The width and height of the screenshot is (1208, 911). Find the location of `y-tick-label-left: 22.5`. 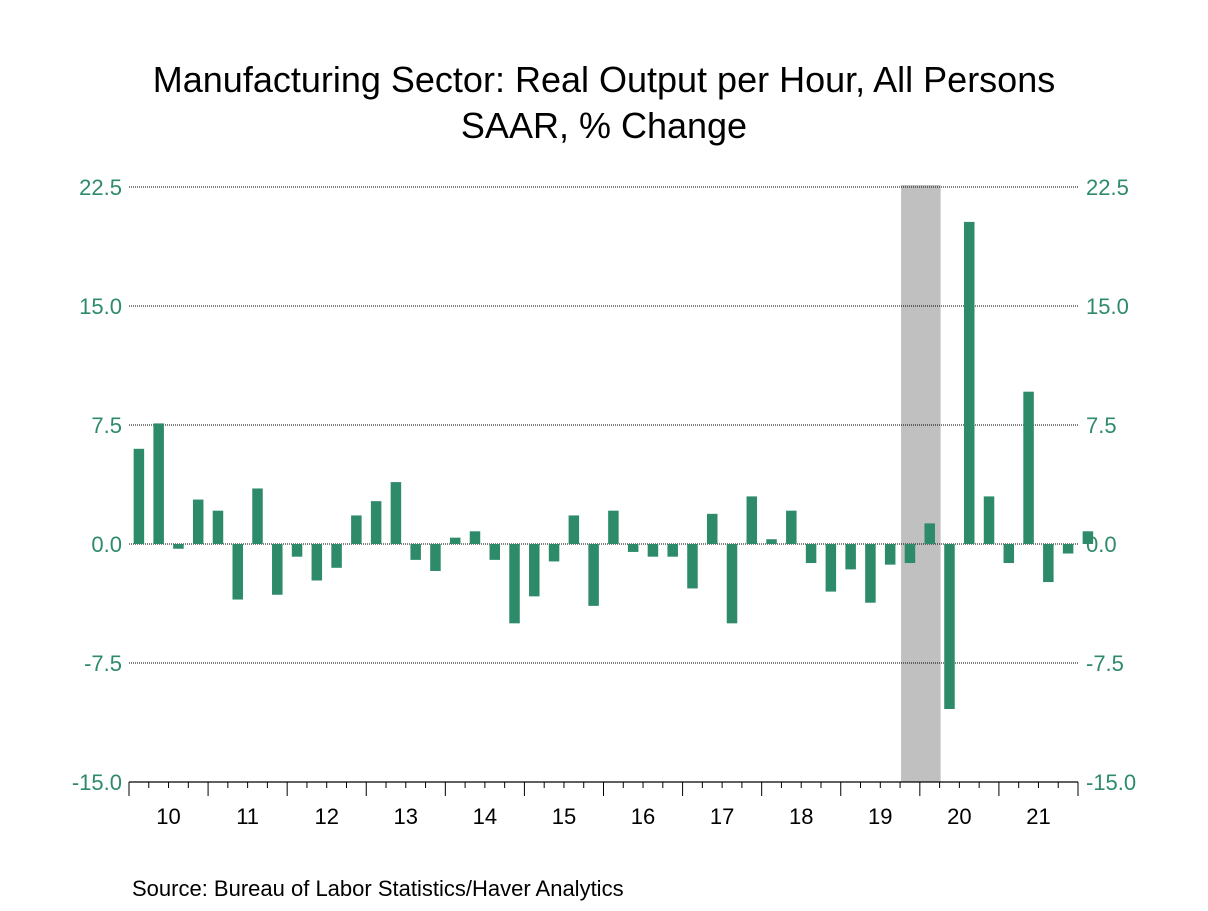

y-tick-label-left: 22.5 is located at coordinates (100, 187).